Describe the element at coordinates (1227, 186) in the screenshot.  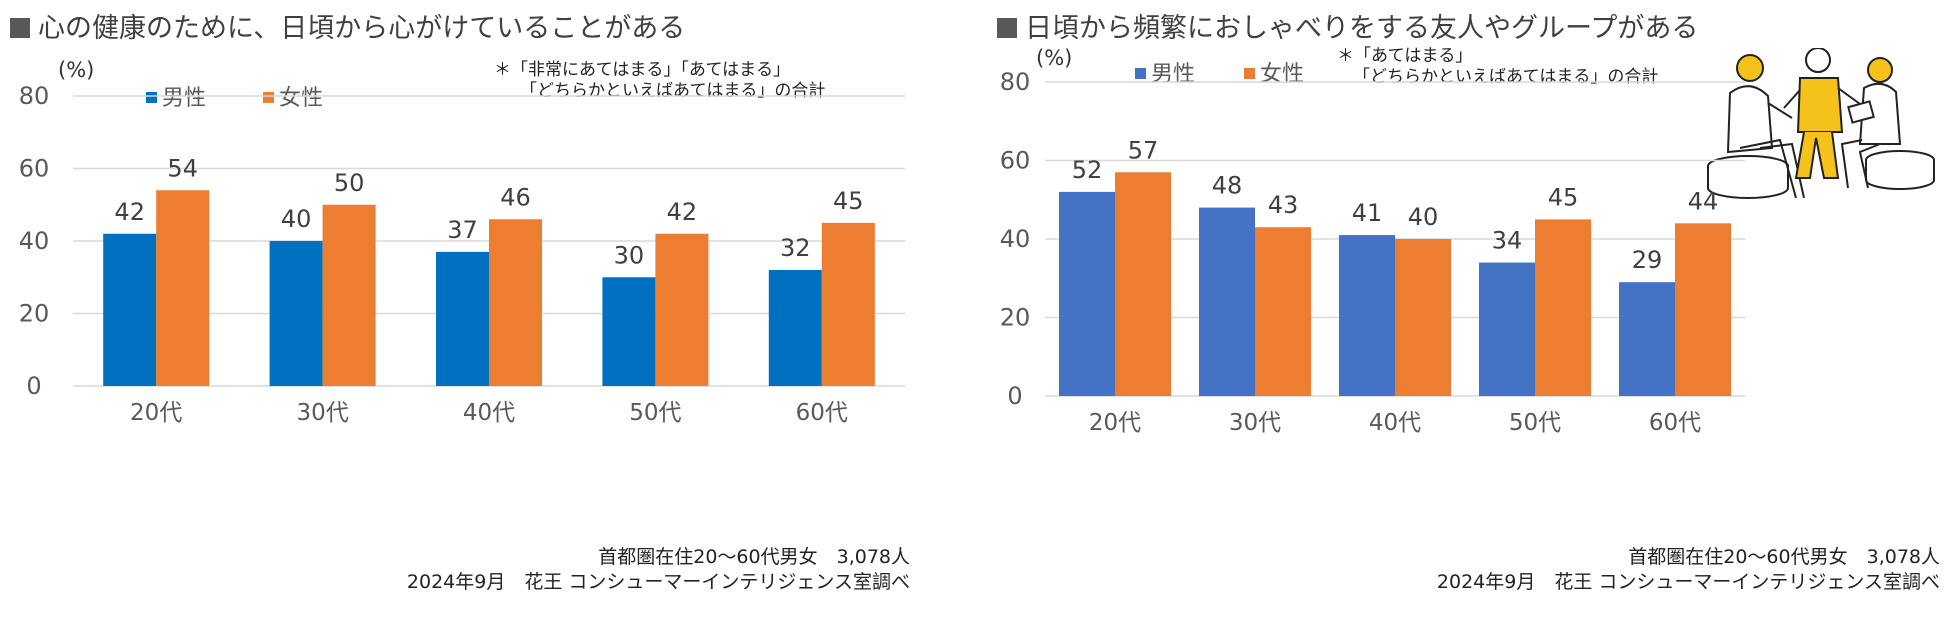
I see `data-label: 48` at that location.